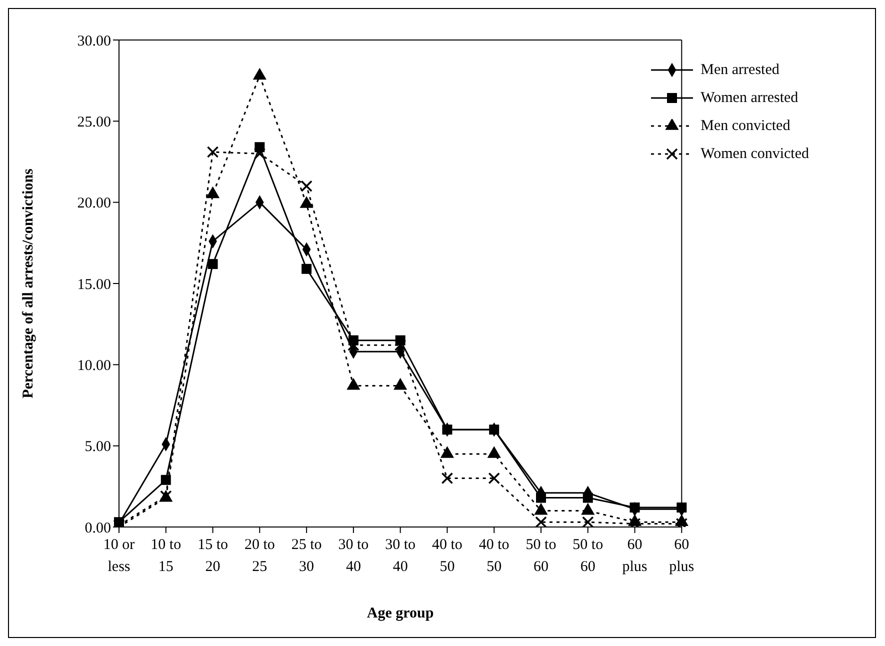  What do you see at coordinates (754, 154) in the screenshot?
I see `legend-label: Women convicted` at bounding box center [754, 154].